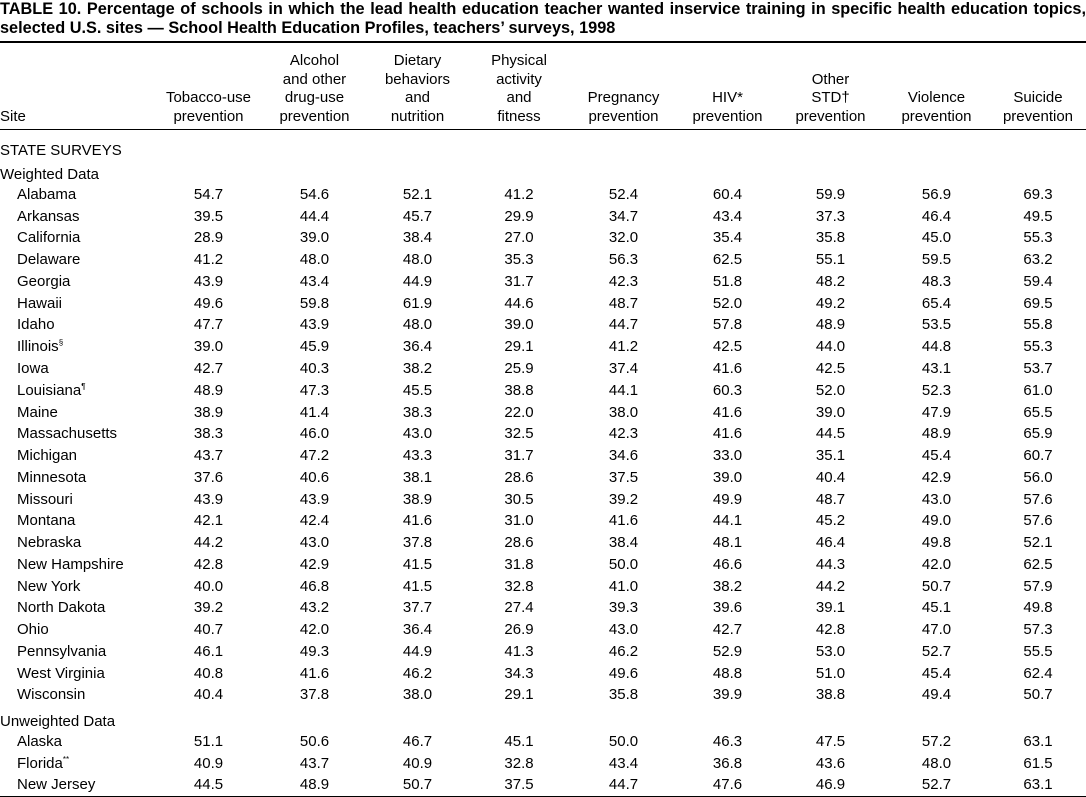 The height and width of the screenshot is (797, 1086). Describe the element at coordinates (208, 543) in the screenshot. I see `value-cell: 44.2` at that location.